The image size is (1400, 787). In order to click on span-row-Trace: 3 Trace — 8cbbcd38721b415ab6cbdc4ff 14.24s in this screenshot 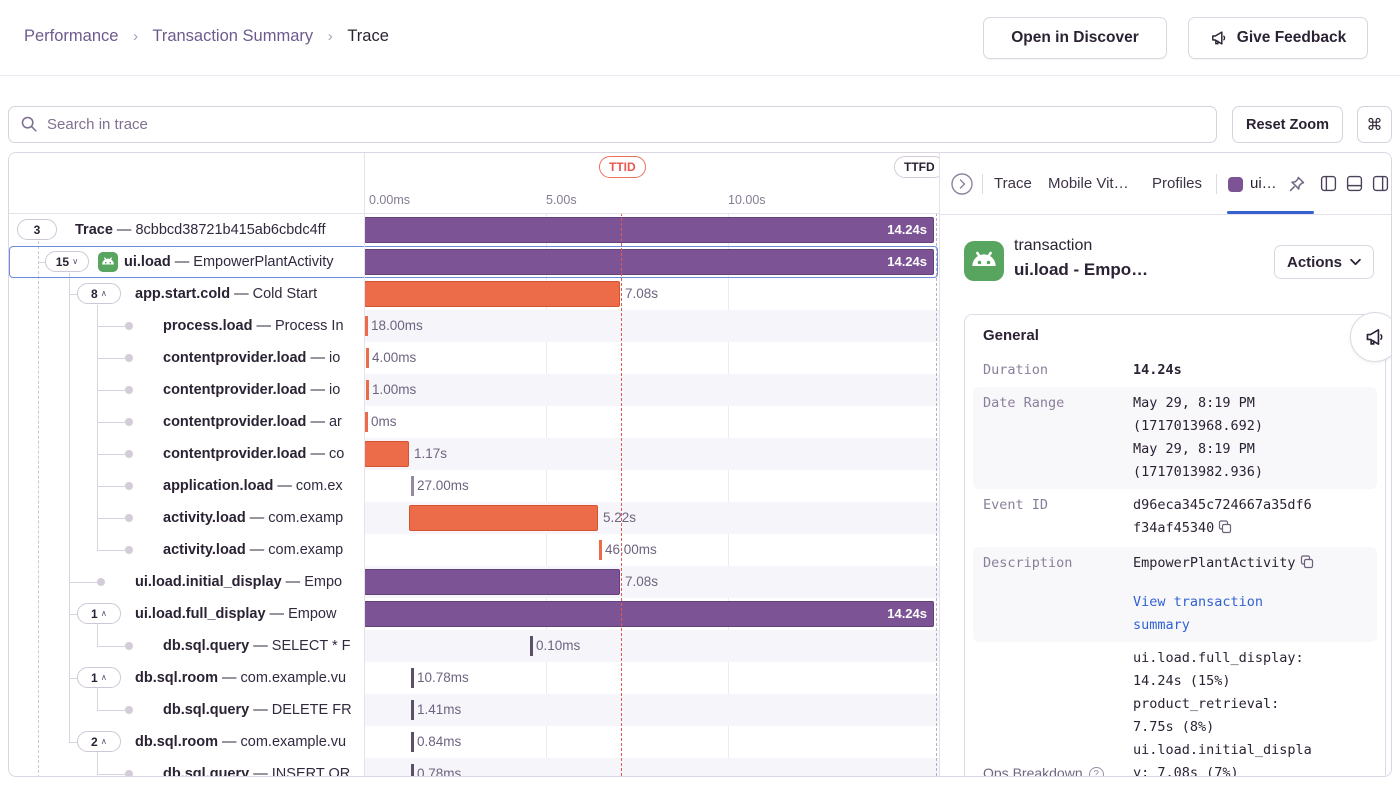, I will do `click(474, 230)`.